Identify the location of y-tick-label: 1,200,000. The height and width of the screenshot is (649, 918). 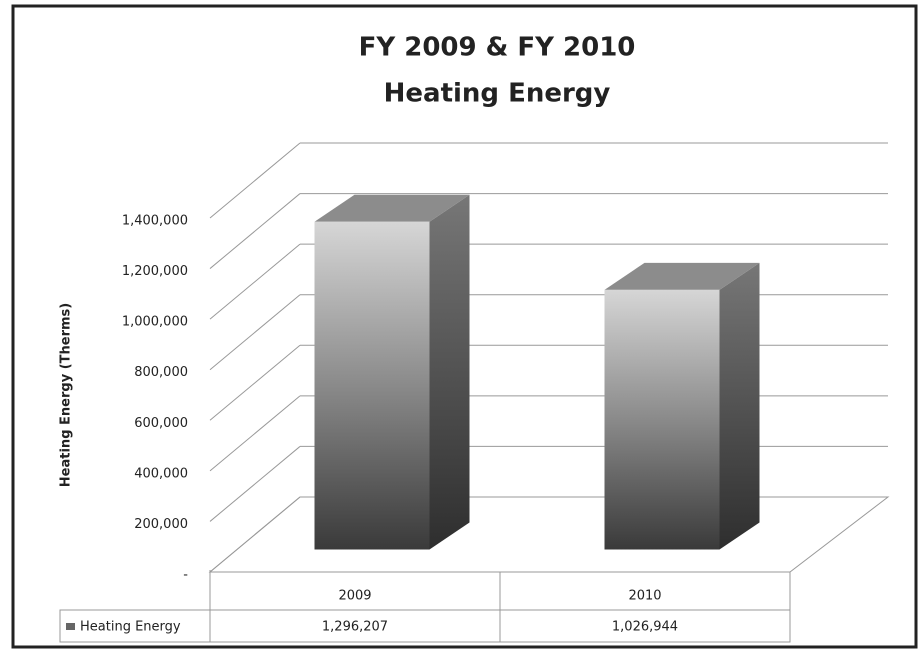
(155, 271).